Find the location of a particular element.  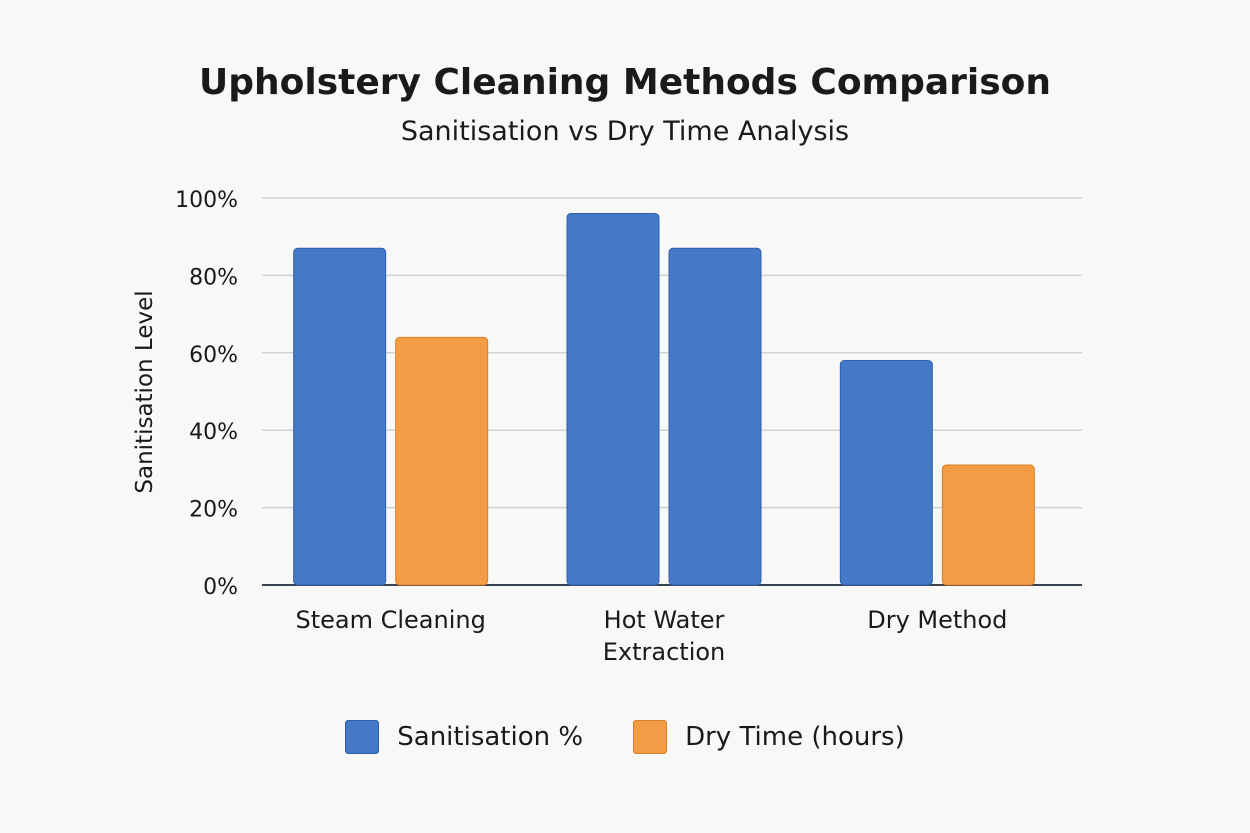

legend-swatch-sanitisation is located at coordinates (362, 737).